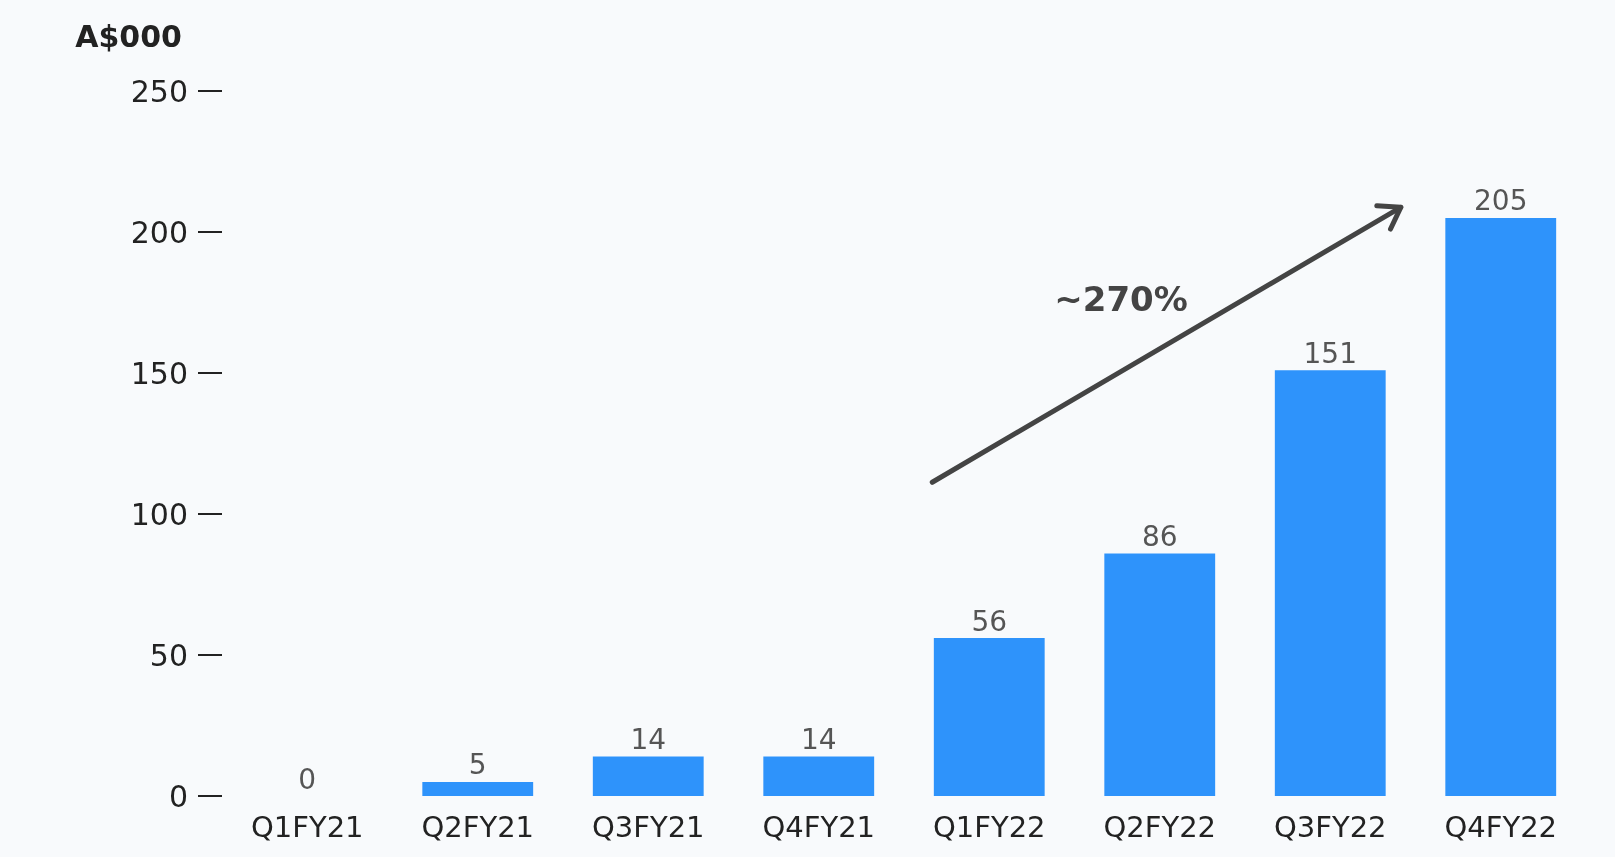 The image size is (1615, 857). I want to click on data-label: 5, so click(477, 765).